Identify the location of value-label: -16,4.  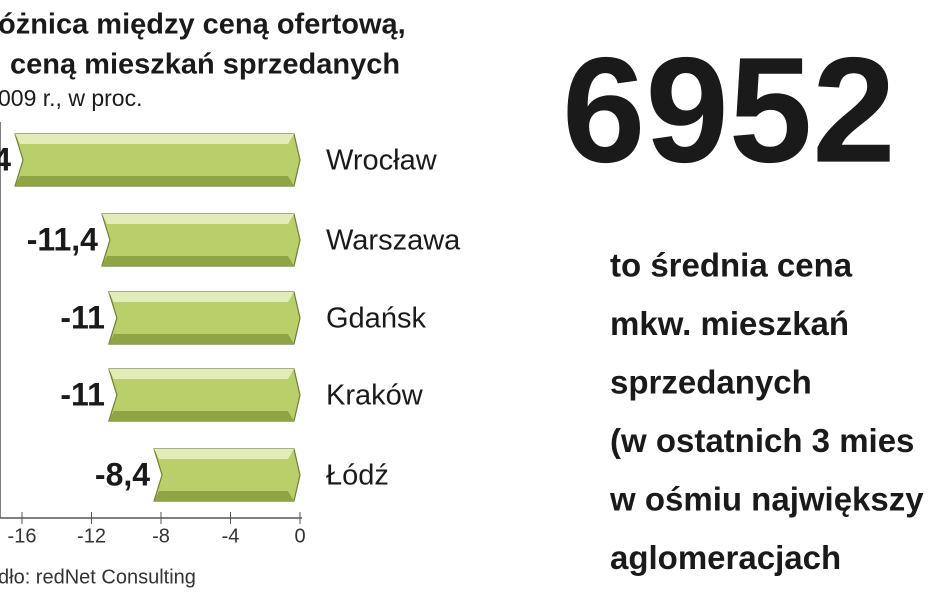
(5, 159).